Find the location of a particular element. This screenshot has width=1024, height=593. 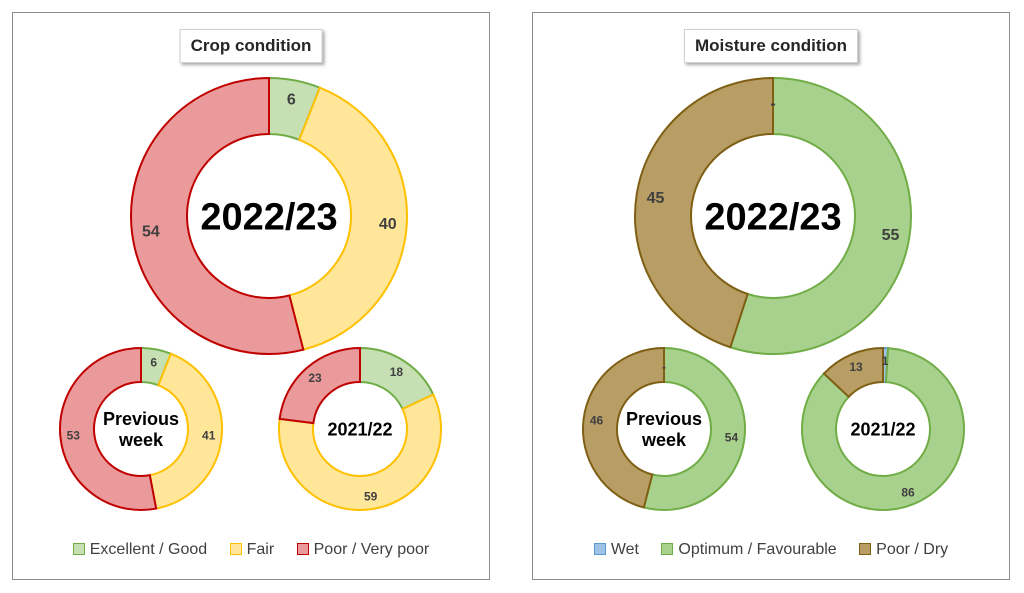

donut-2022-23: 6 40 54 2022/23 is located at coordinates (269, 215).